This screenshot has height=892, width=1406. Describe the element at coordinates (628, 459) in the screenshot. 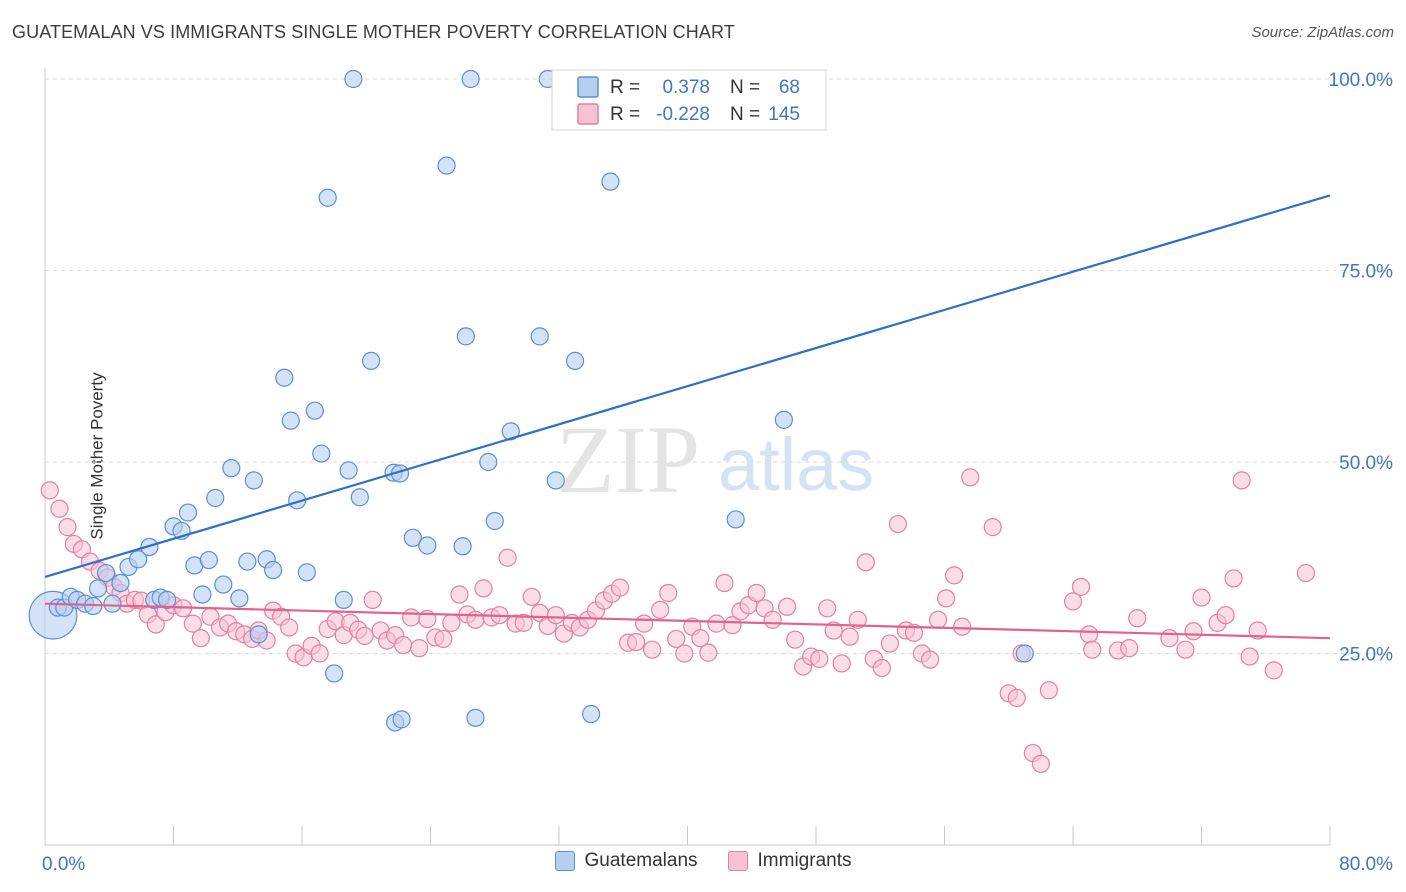

I see `watermark-zip: ZIP` at that location.